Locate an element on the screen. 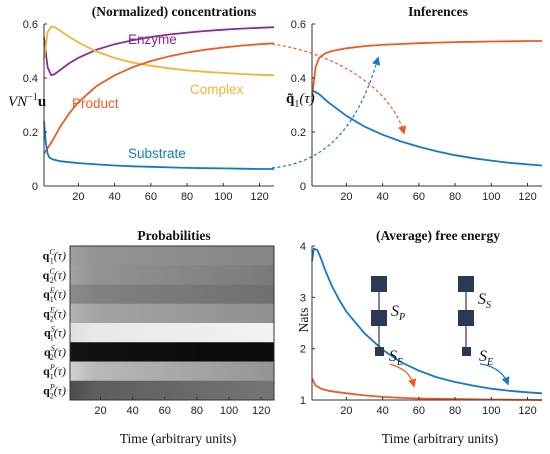 This screenshot has width=550, height=454. heatmap-row-label: qP 1(τ) is located at coordinates (54, 372).